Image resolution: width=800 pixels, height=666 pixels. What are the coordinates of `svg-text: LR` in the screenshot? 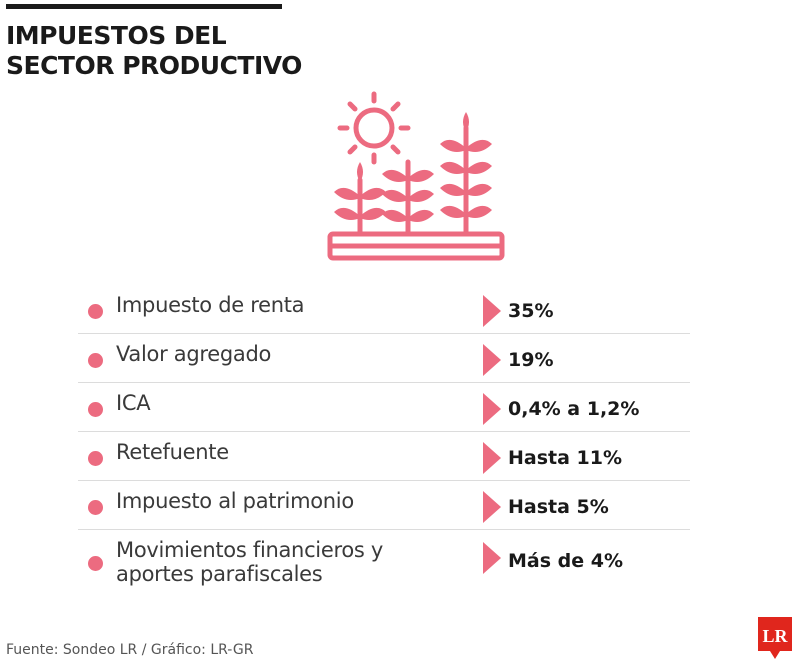 It's located at (775, 636).